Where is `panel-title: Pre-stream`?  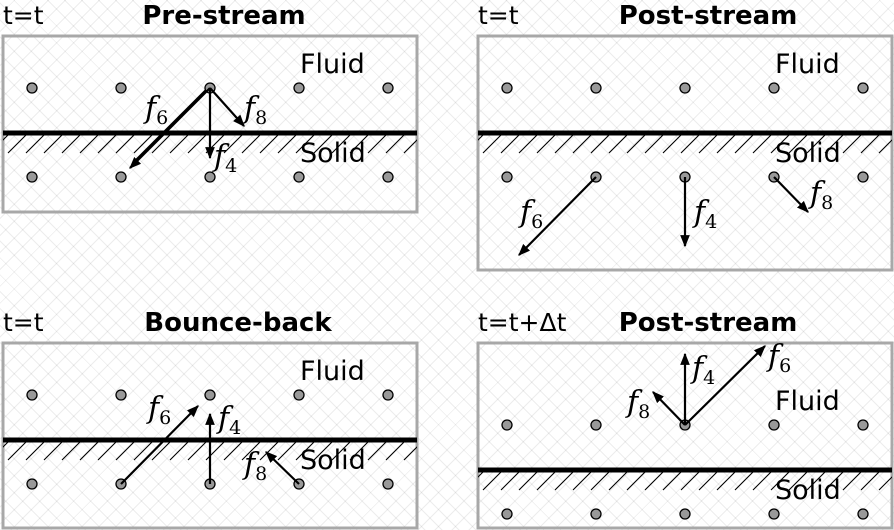 panel-title: Pre-stream is located at coordinates (223, 16).